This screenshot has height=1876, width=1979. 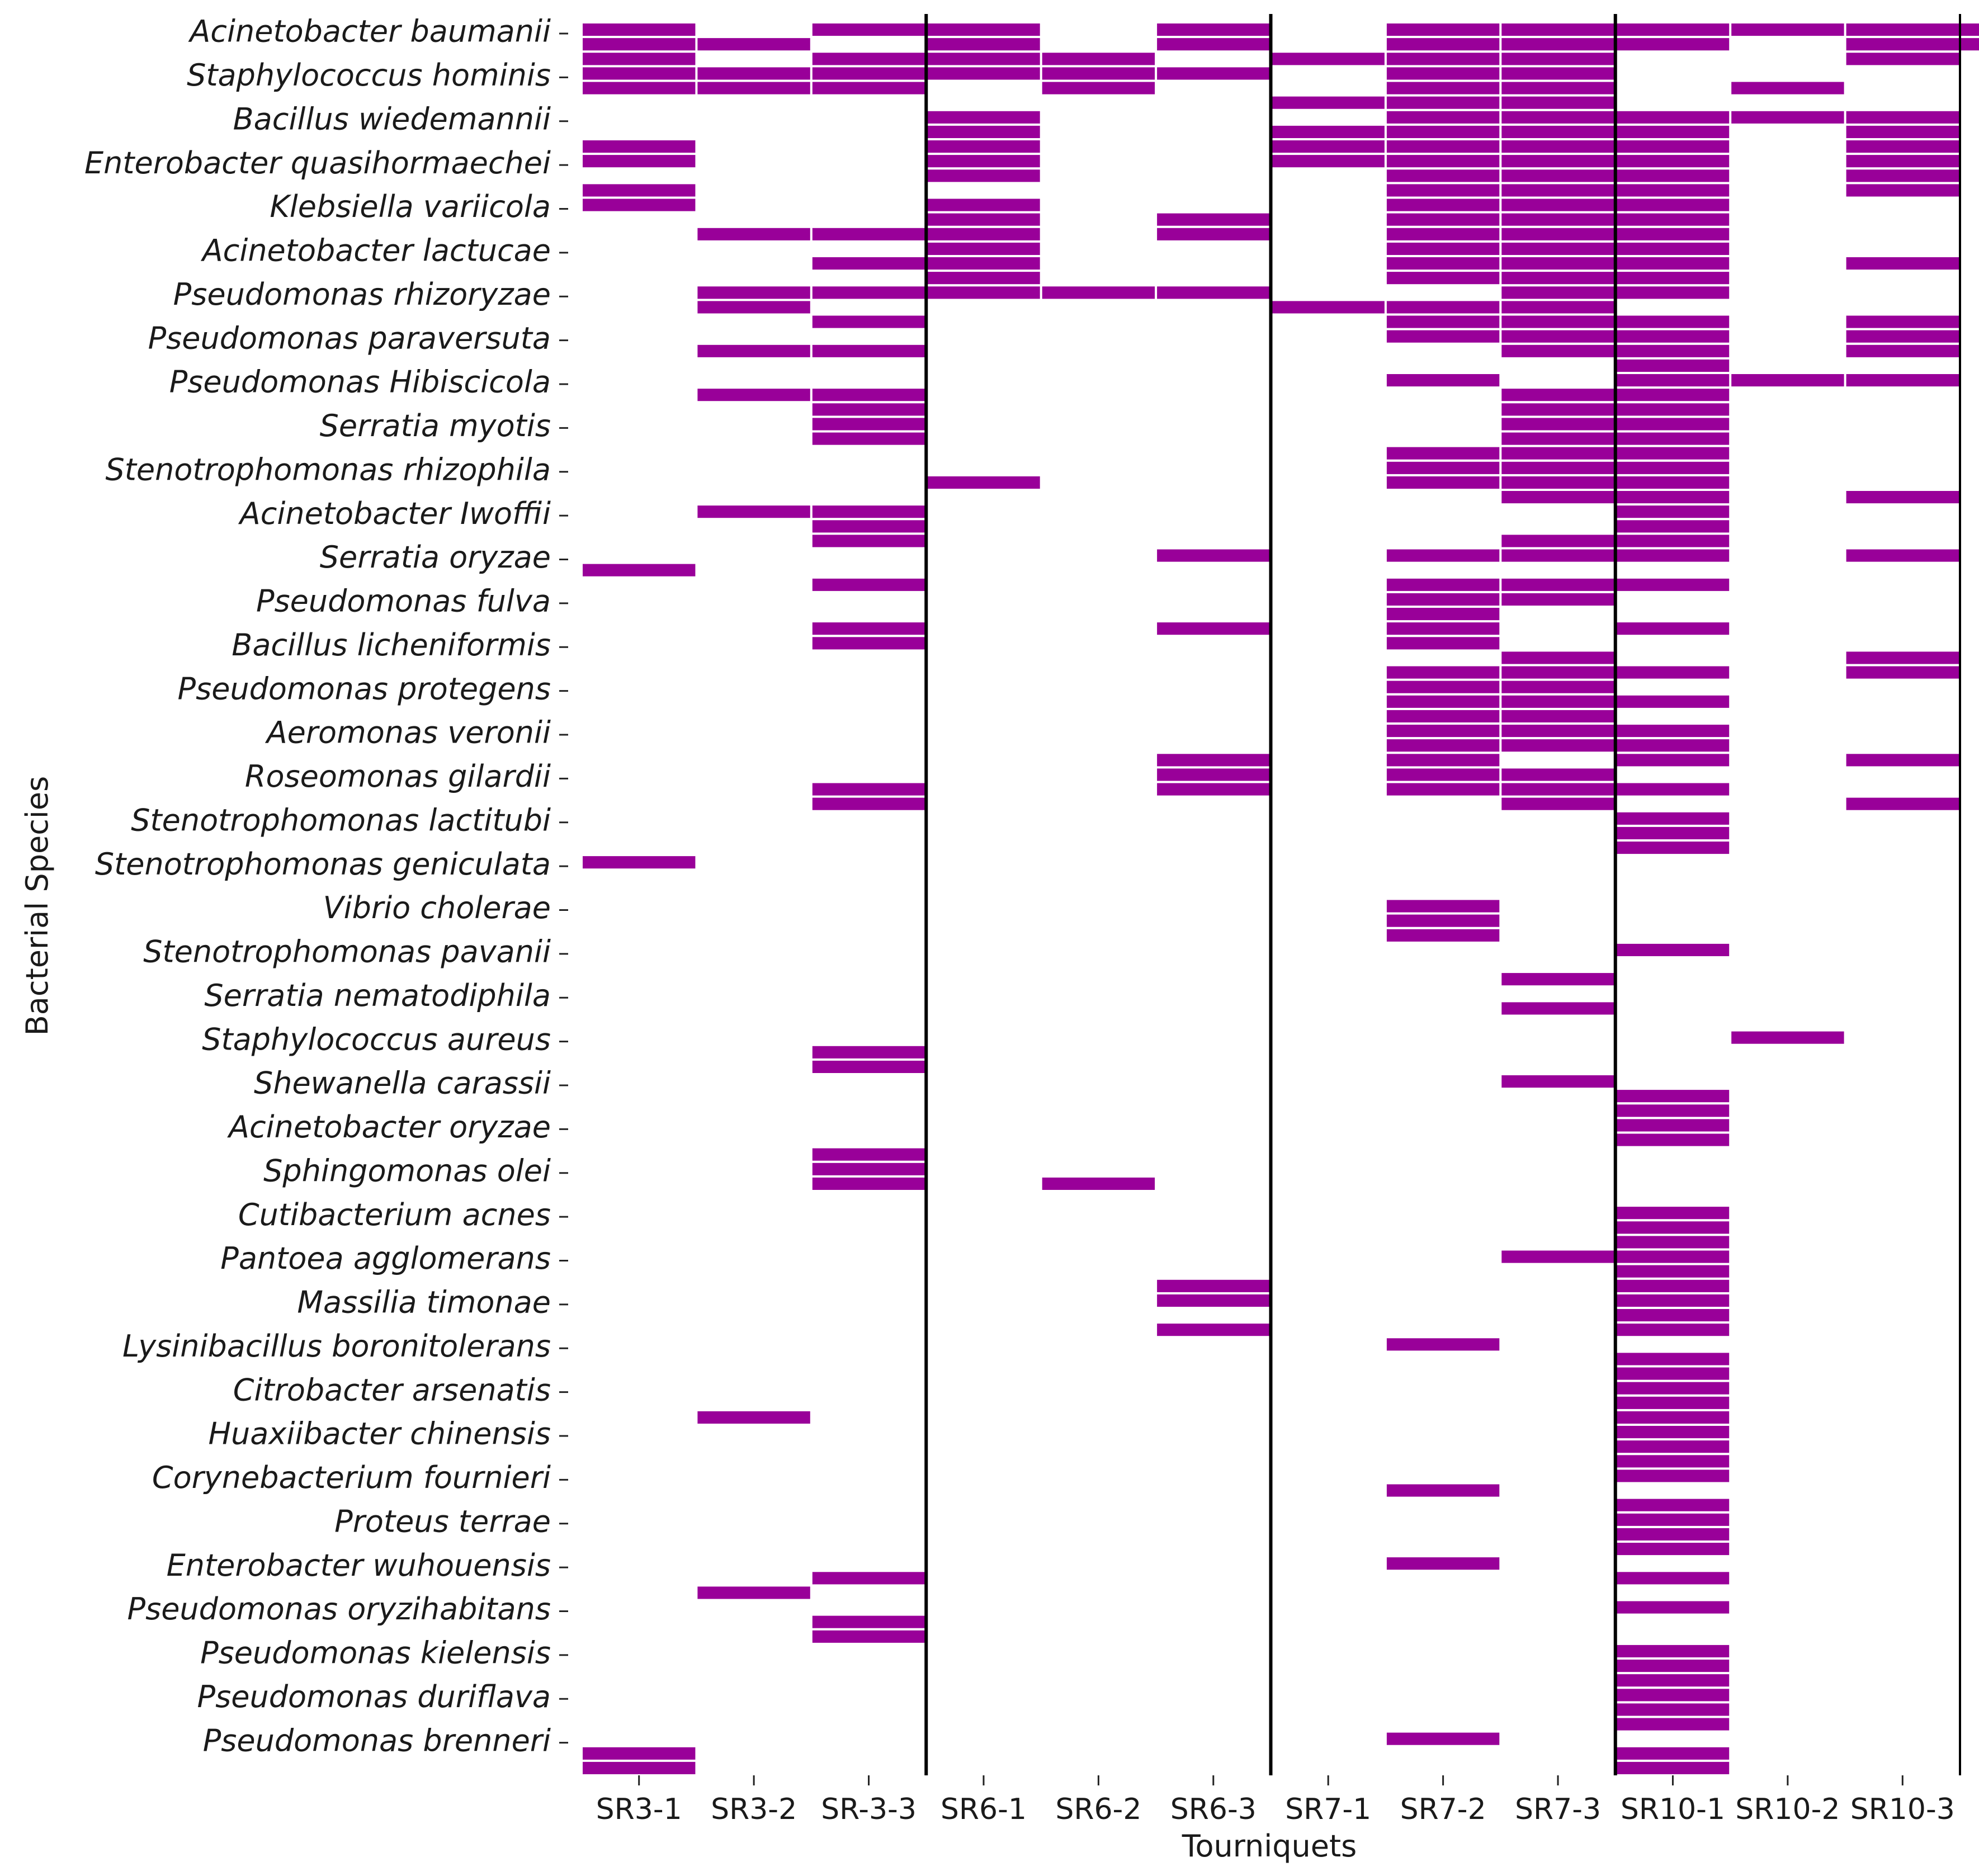 What do you see at coordinates (398, 777) in the screenshot?
I see `y-tick-label: Roseomonas gilardii` at bounding box center [398, 777].